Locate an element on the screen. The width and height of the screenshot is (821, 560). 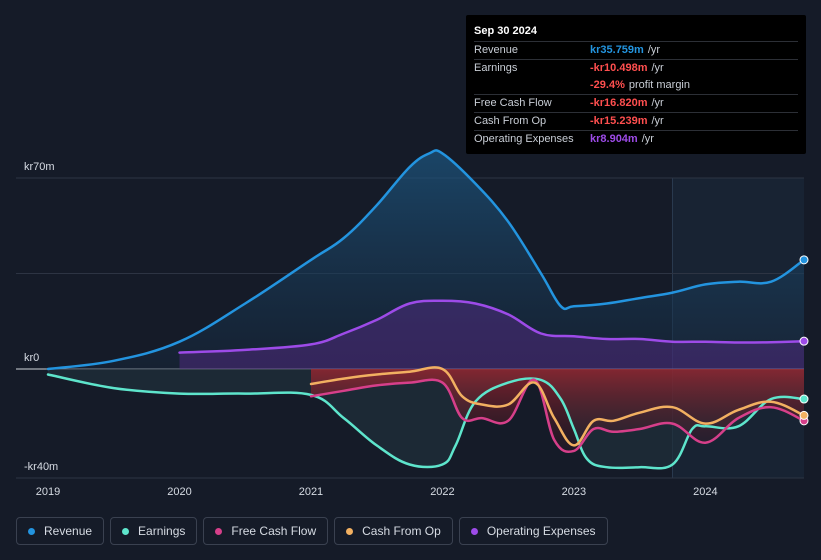
x-tick-label: 2020 is located at coordinates (179, 492).